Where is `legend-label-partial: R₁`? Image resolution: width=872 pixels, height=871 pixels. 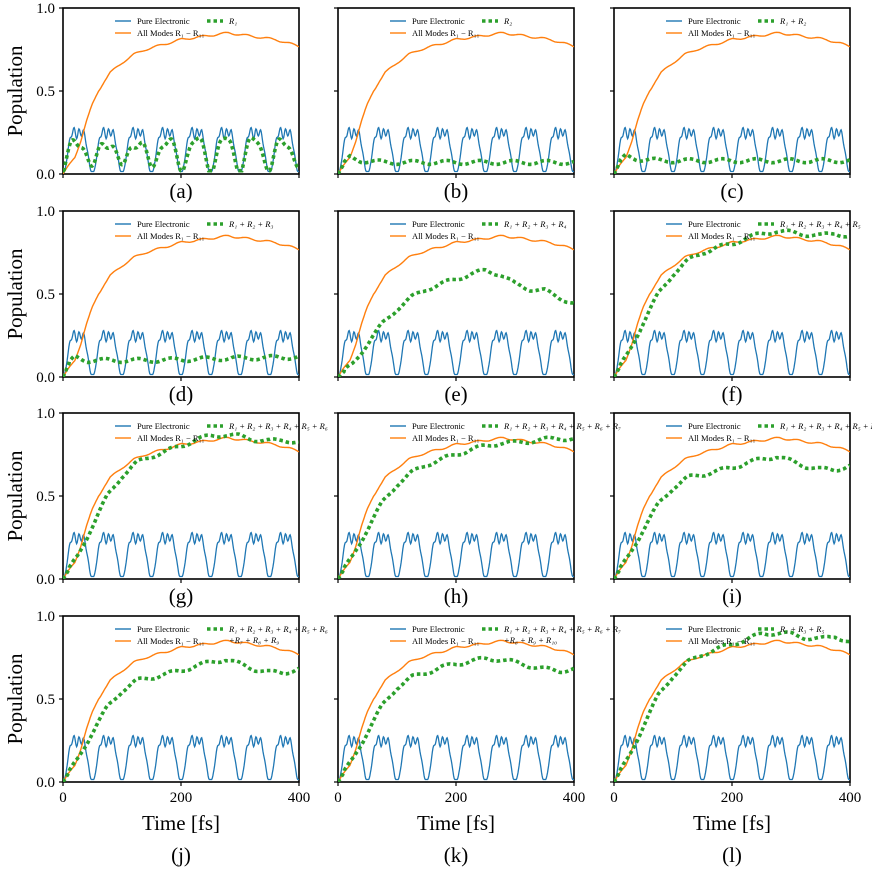 legend-label-partial: R₁ is located at coordinates (232, 21).